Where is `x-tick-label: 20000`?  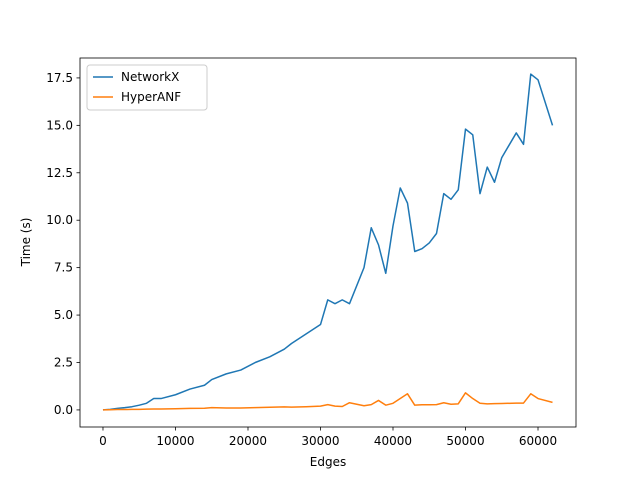 x-tick-label: 20000 is located at coordinates (248, 441).